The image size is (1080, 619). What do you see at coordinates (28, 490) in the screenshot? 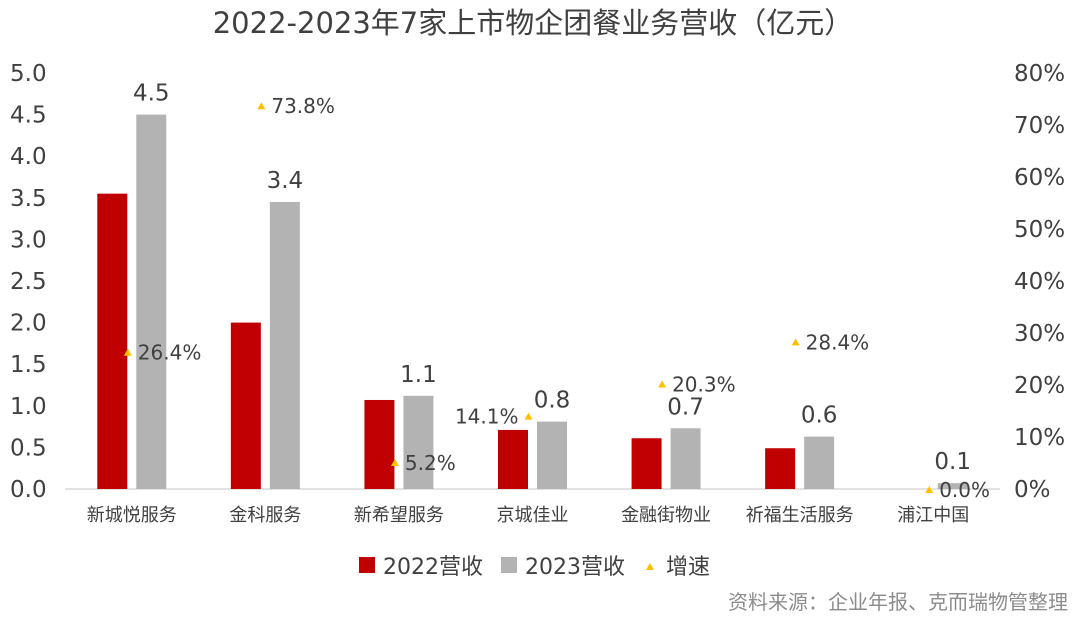
I see `left-tick-label: 0.0` at bounding box center [28, 490].